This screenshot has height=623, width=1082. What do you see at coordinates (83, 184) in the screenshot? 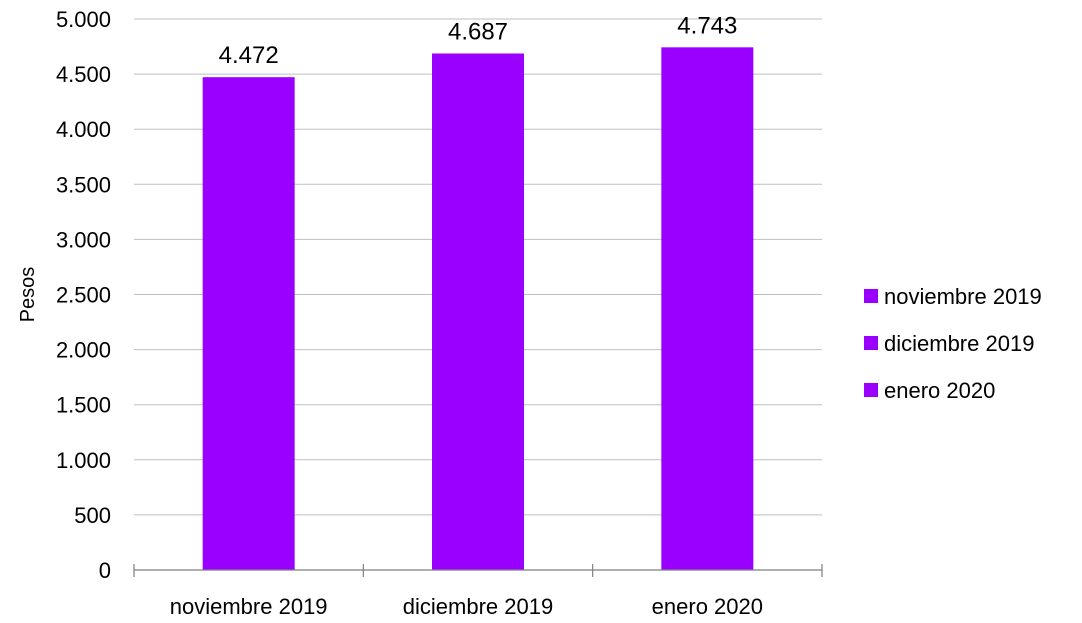
I see `y-tick-label: 3.500` at bounding box center [83, 184].